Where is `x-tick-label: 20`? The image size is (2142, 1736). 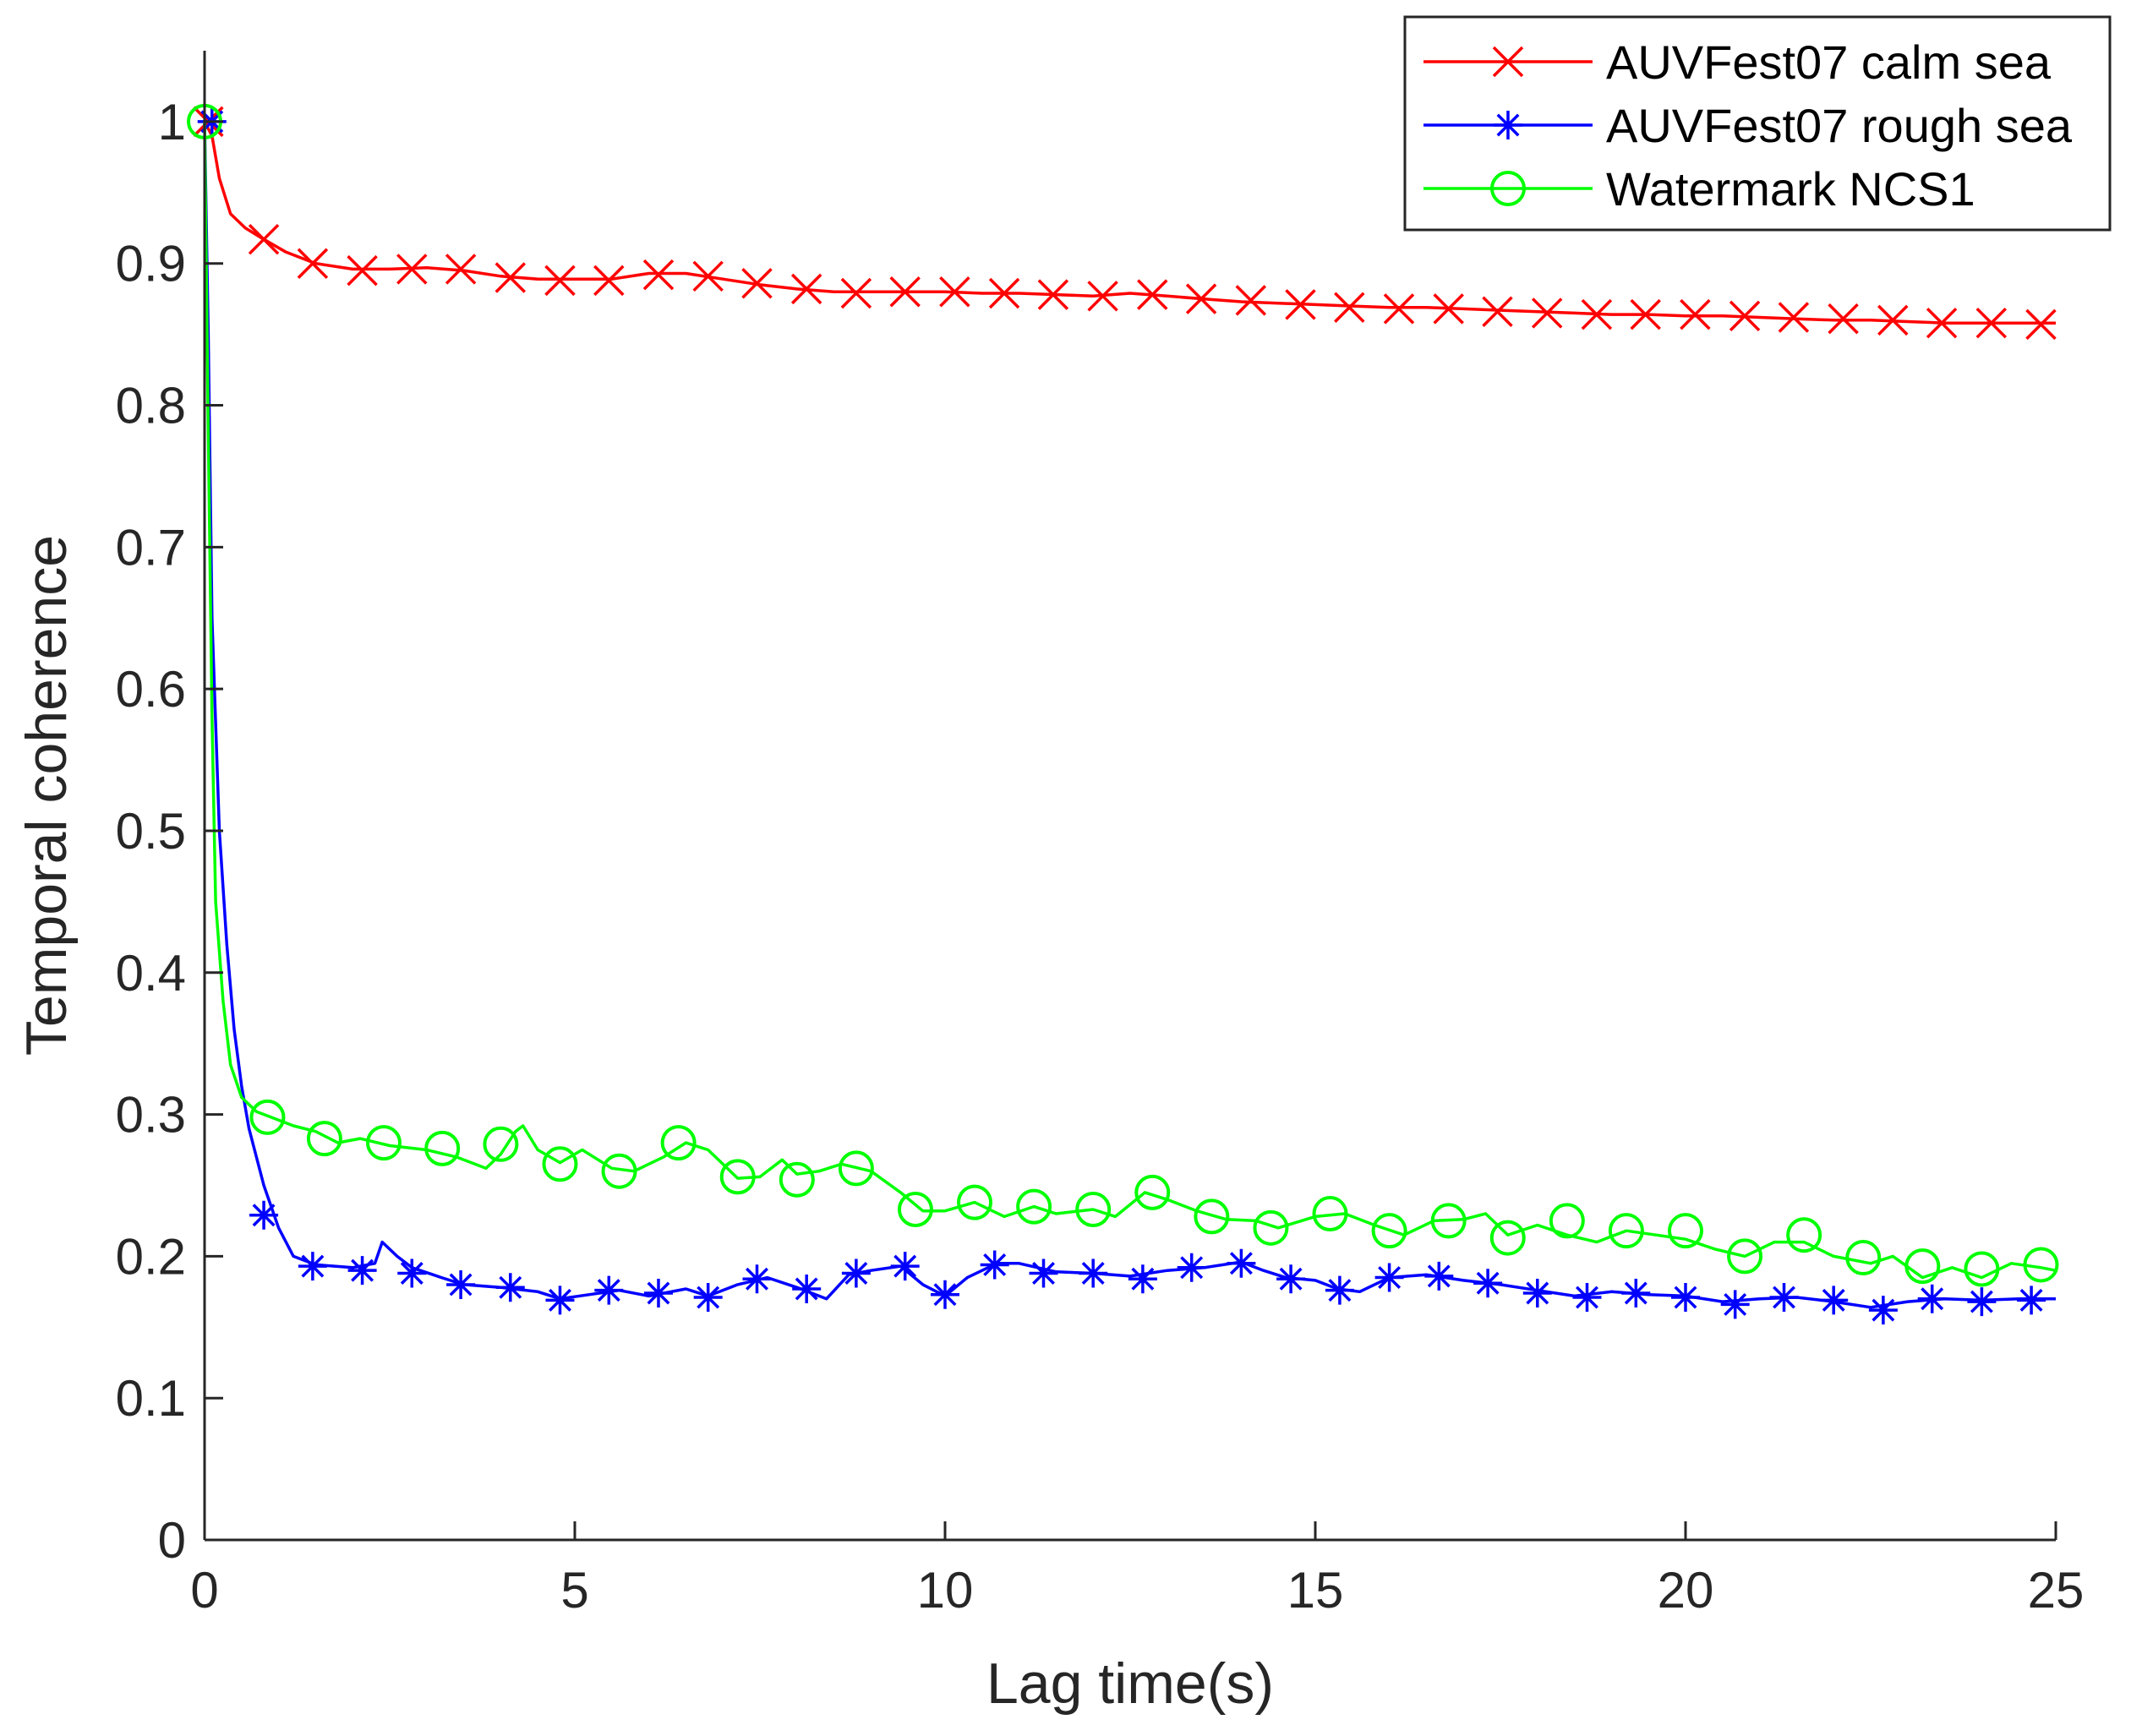
x-tick-label: 20 is located at coordinates (1686, 1590).